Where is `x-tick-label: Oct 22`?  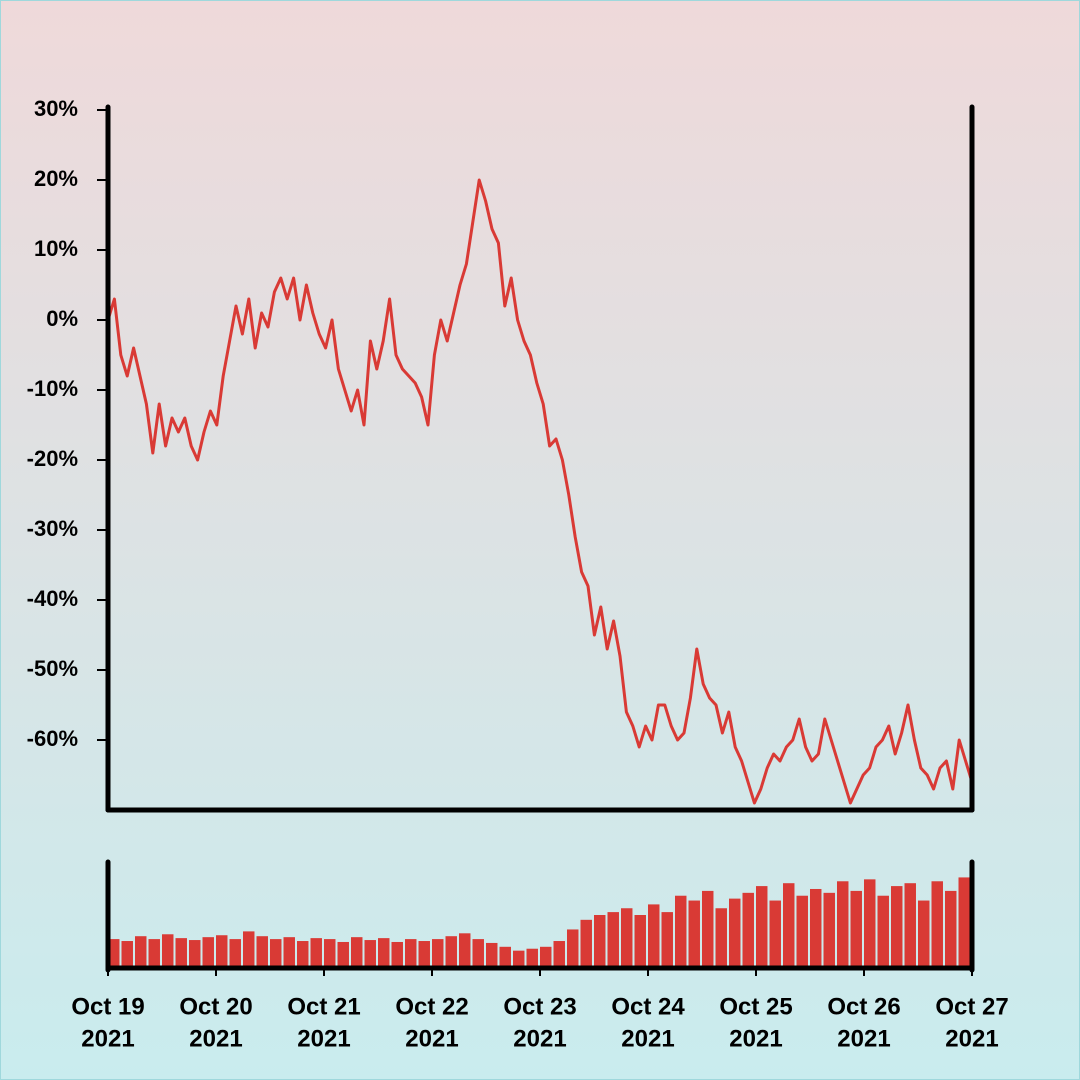 x-tick-label: Oct 22 is located at coordinates (431, 1006).